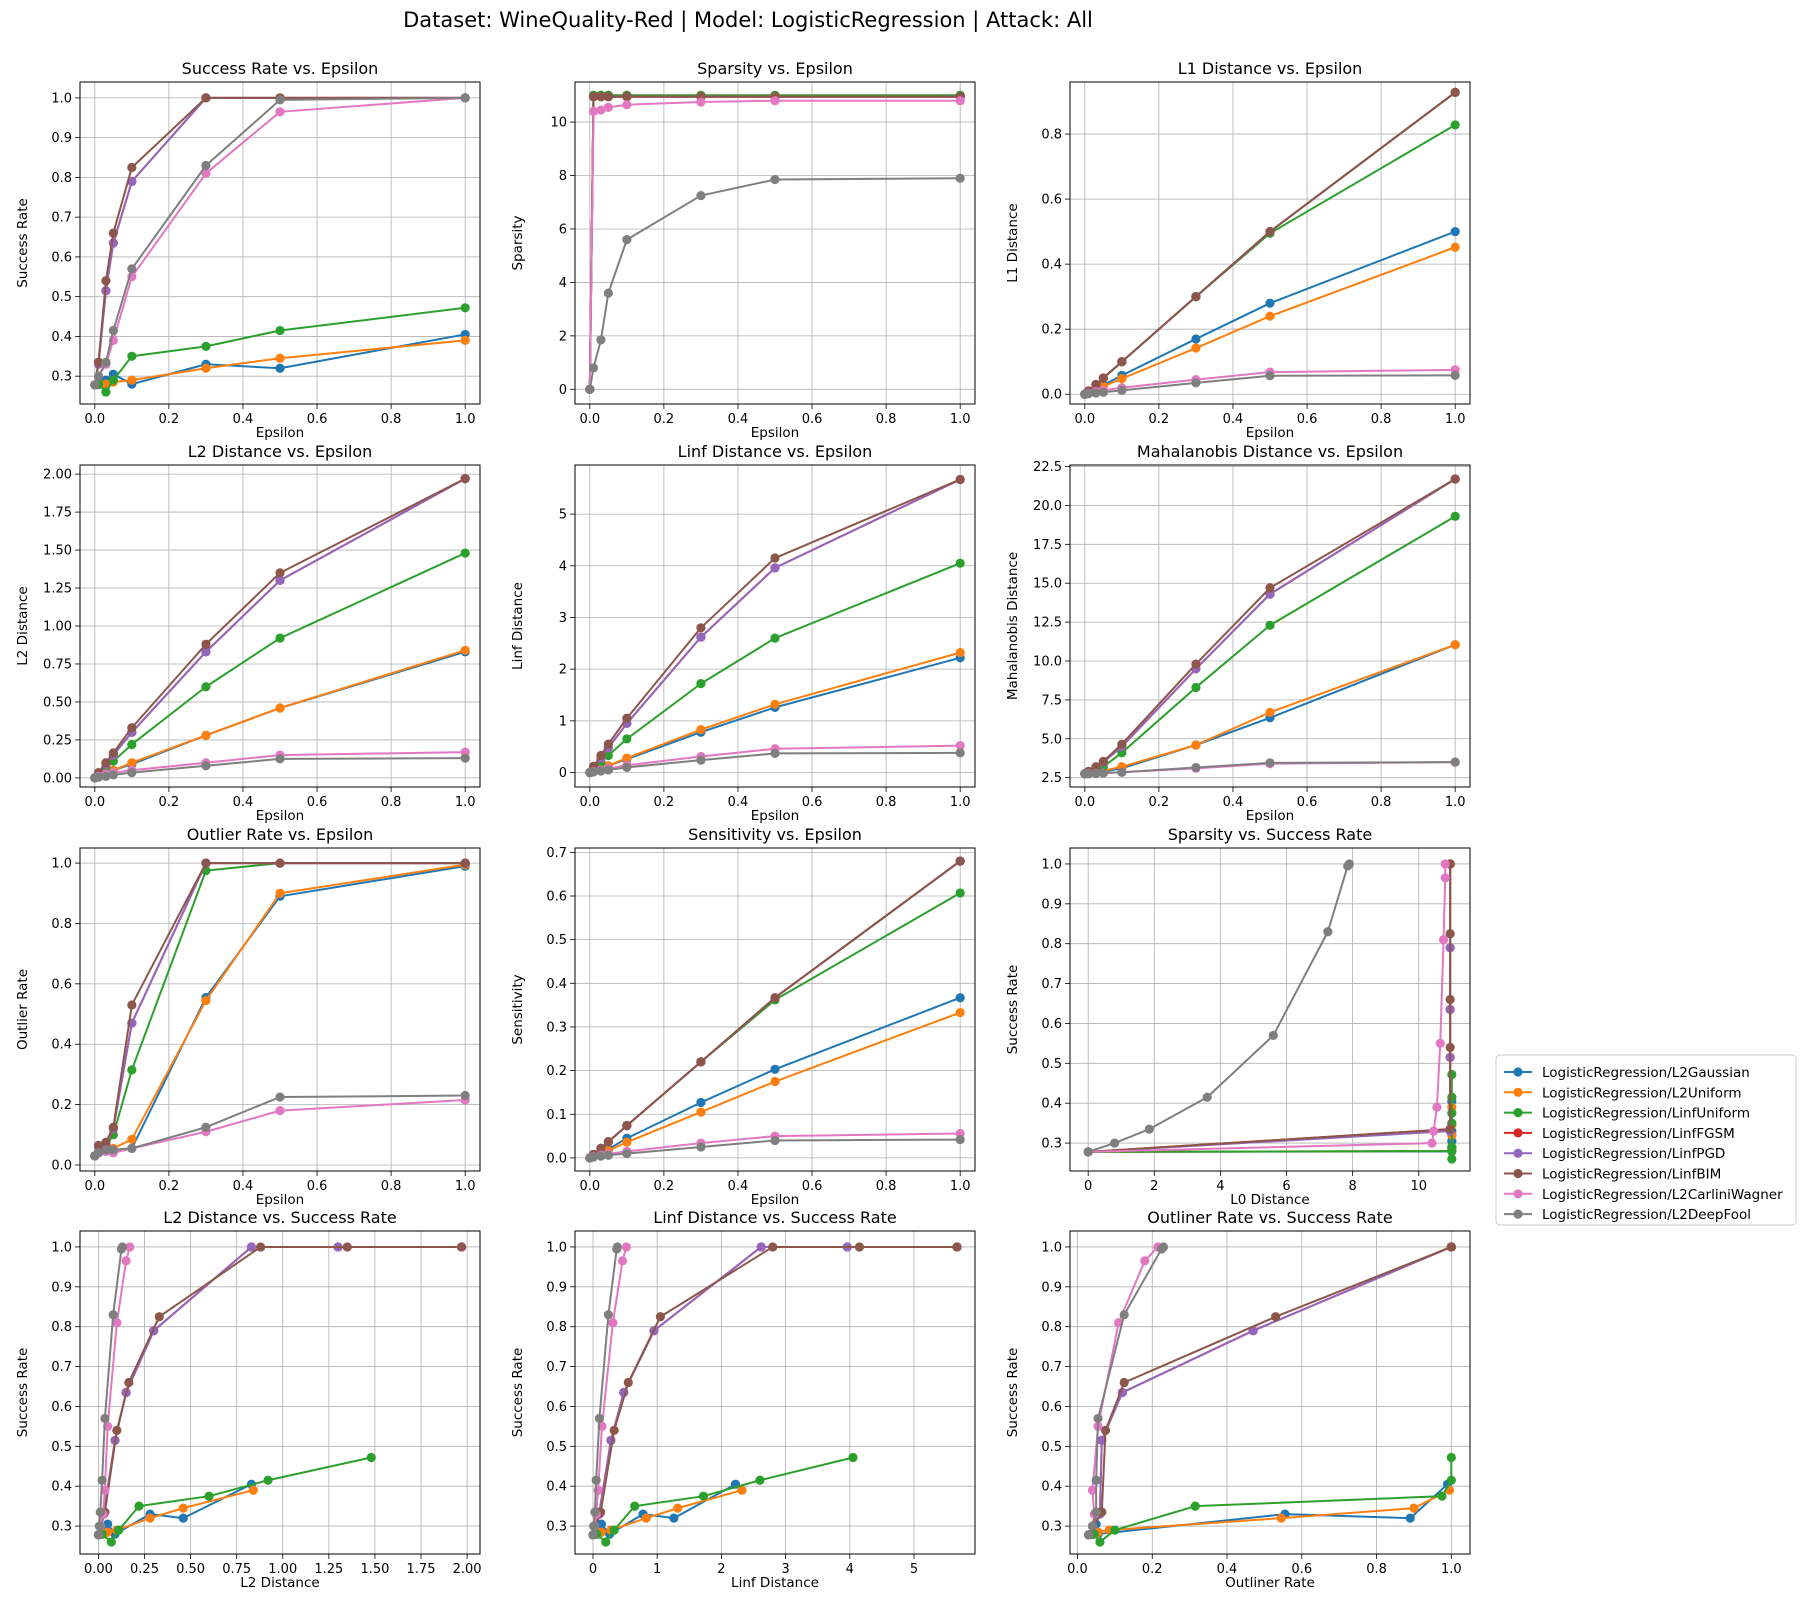 The height and width of the screenshot is (1602, 1800). Describe the element at coordinates (1159, 802) in the screenshot. I see `x-tick-label: 0.2` at that location.